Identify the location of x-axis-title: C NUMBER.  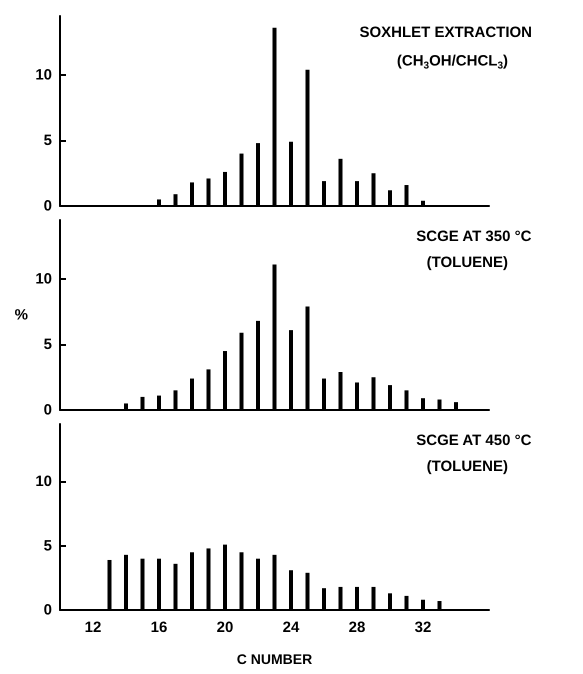
(274, 659).